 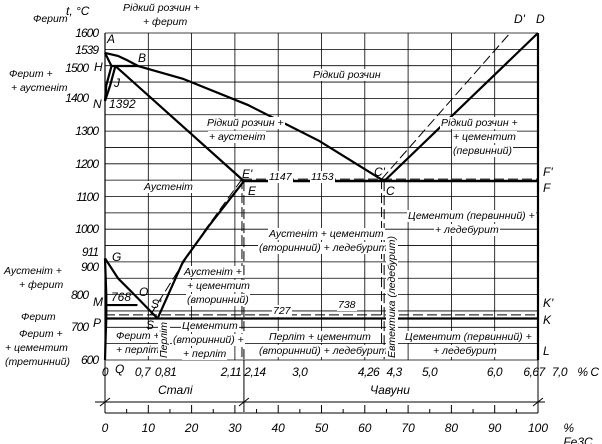 What do you see at coordinates (255, 372) in the screenshot?
I see `c-tick-label: 2,14` at bounding box center [255, 372].